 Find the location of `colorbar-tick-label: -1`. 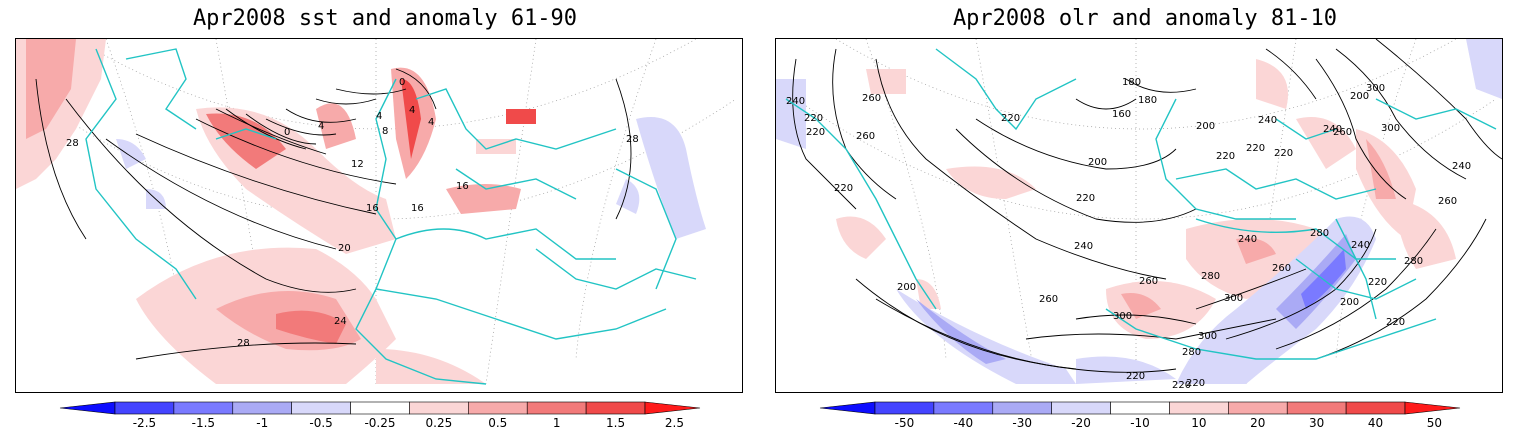

colorbar-tick-label: -1 is located at coordinates (262, 423).